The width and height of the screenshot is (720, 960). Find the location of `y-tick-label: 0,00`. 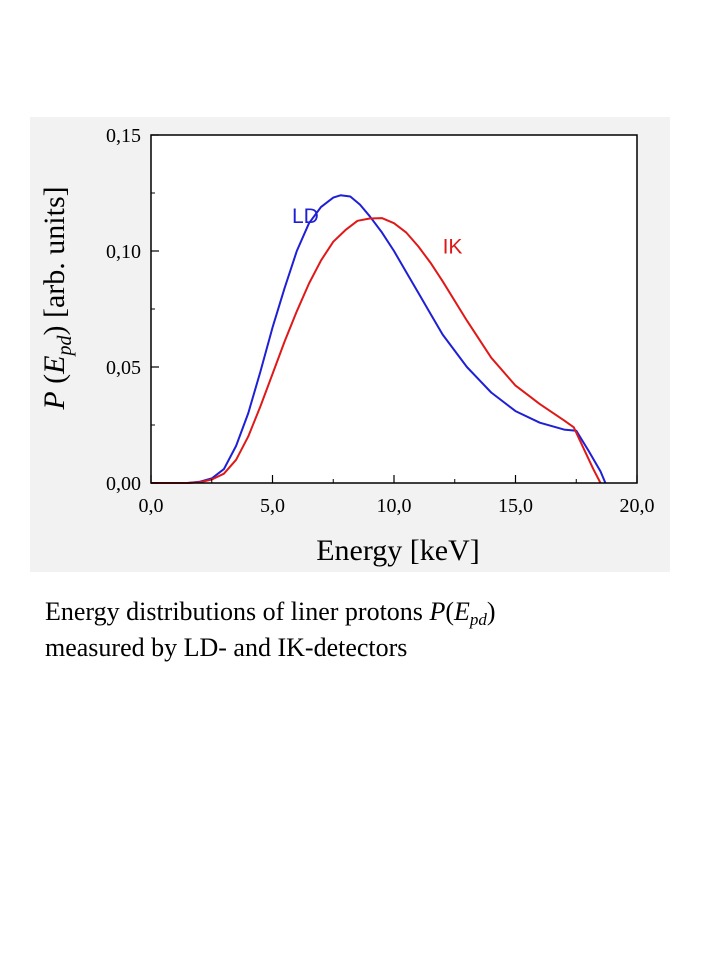

y-tick-label: 0,00 is located at coordinates (123, 484).